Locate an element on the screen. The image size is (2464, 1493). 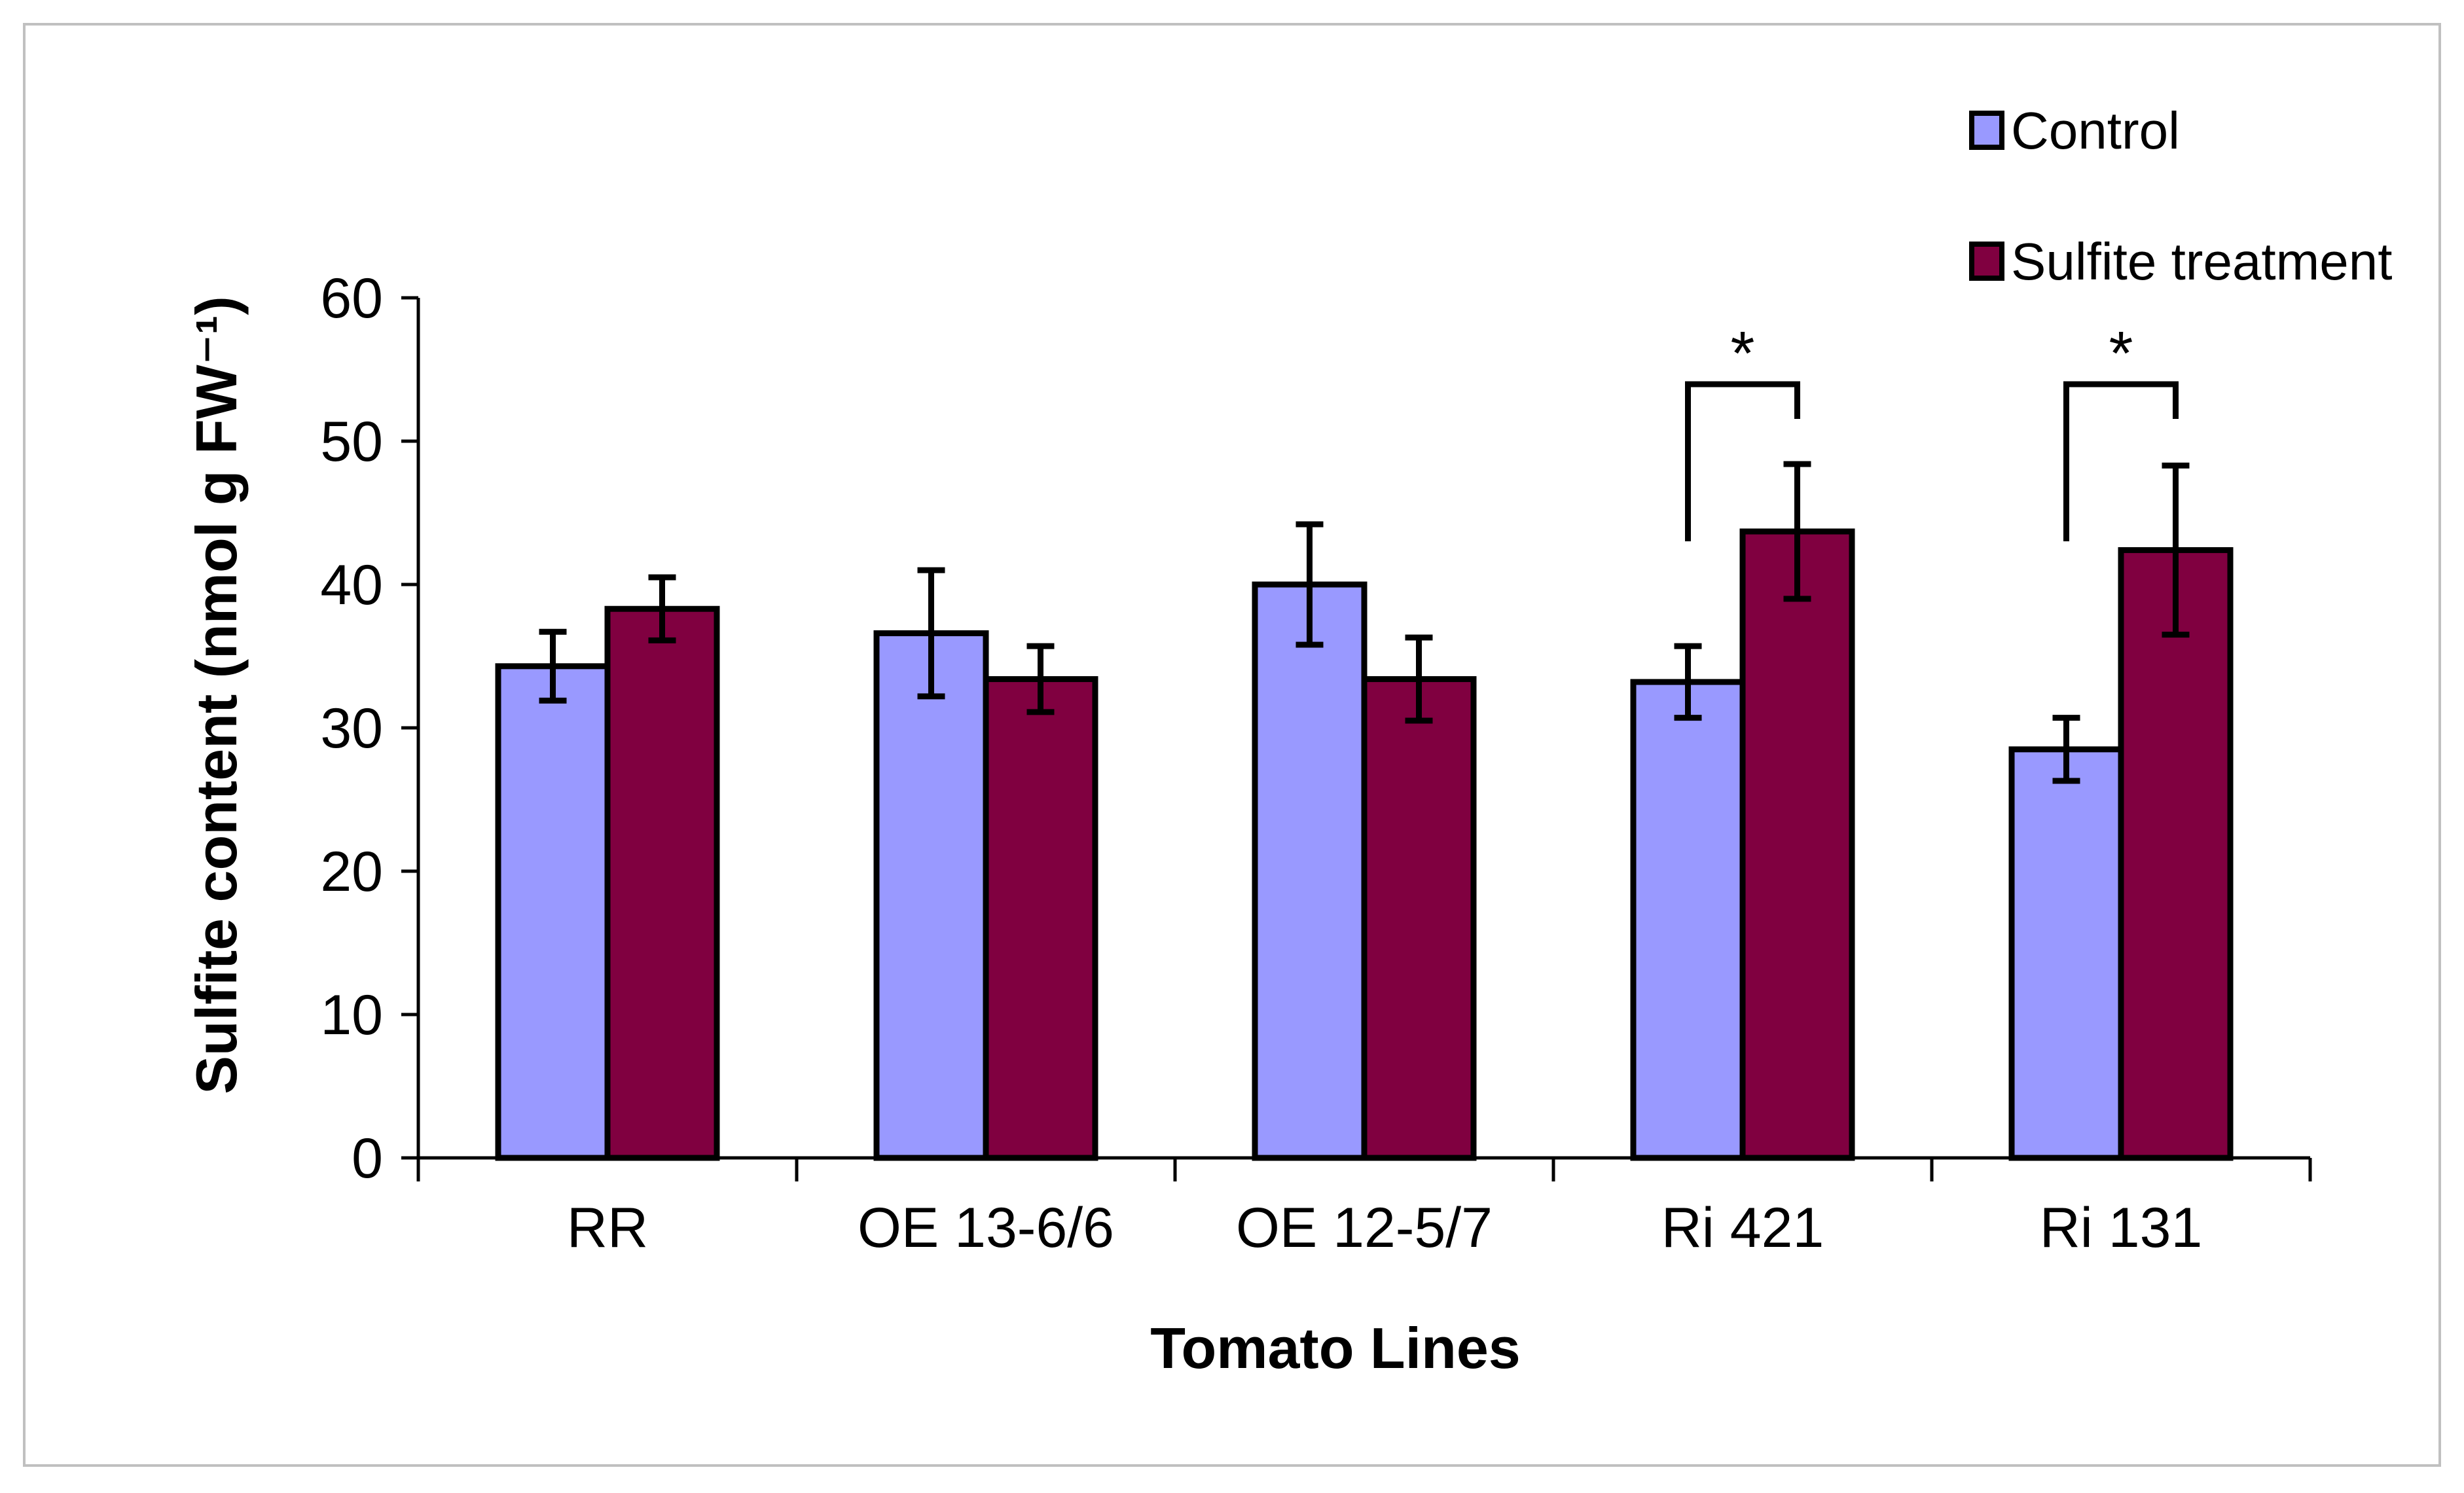
y-axis-title: Sulfite content (nmol g FW⁻¹) is located at coordinates (216, 695).